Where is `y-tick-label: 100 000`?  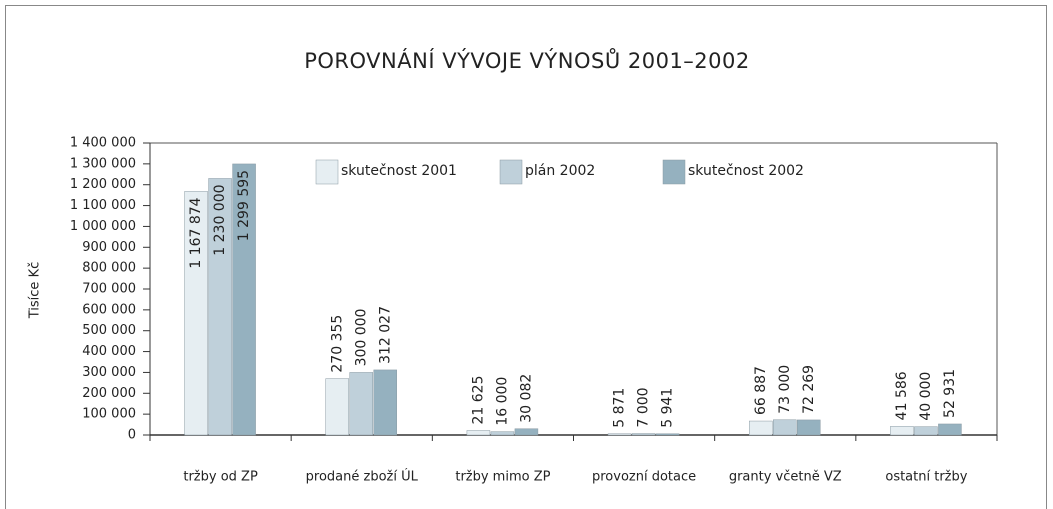
y-tick-label: 100 000 is located at coordinates (109, 414).